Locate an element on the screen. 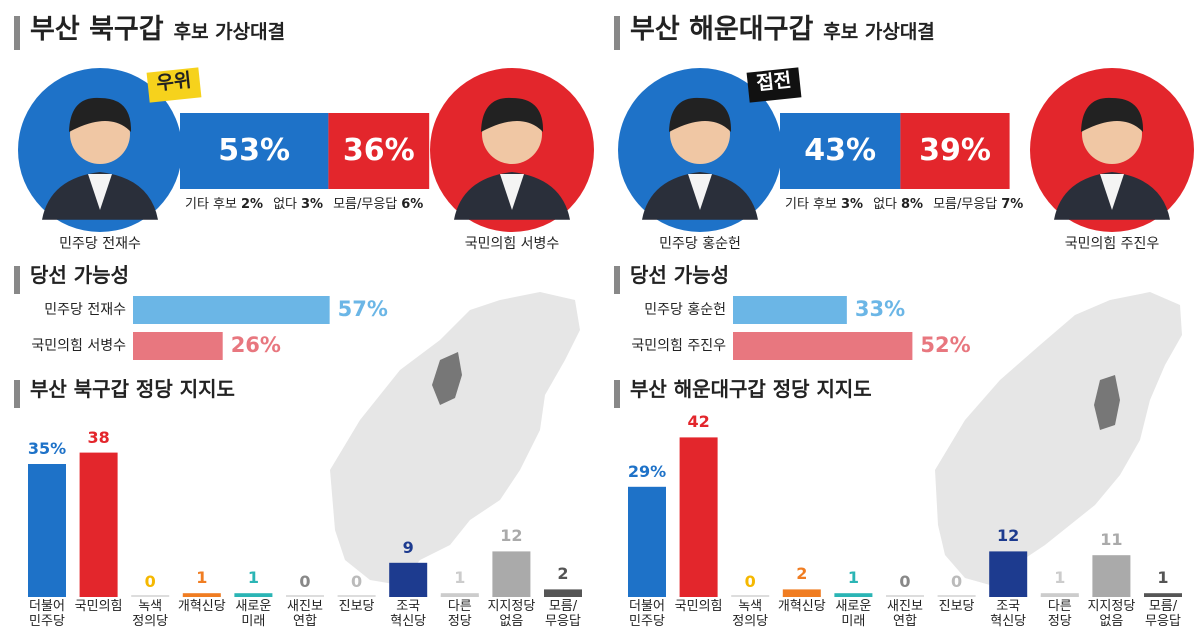 The image size is (1200, 642). bar-label: 국민의힘 주진우 is located at coordinates (678, 346).